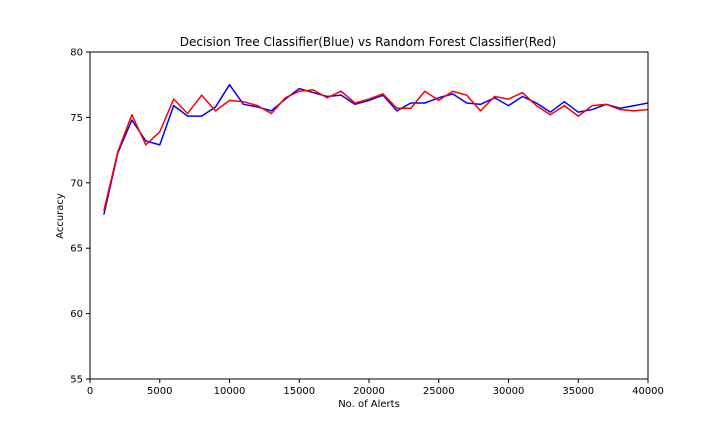 Image resolution: width=720 pixels, height=432 pixels. I want to click on x-tick-label: 20000, so click(369, 391).